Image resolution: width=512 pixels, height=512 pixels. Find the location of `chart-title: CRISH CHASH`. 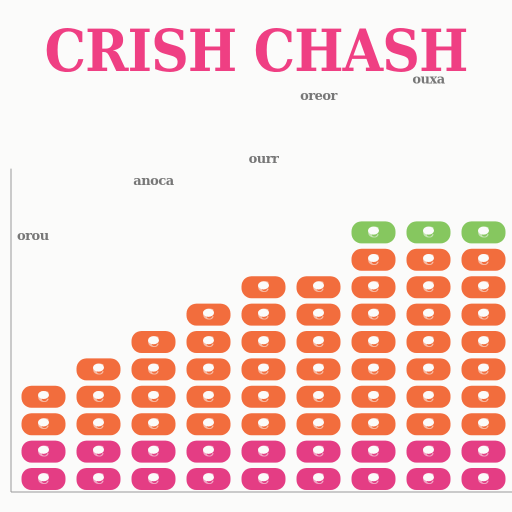

chart-title: CRISH CHASH is located at coordinates (256, 51).